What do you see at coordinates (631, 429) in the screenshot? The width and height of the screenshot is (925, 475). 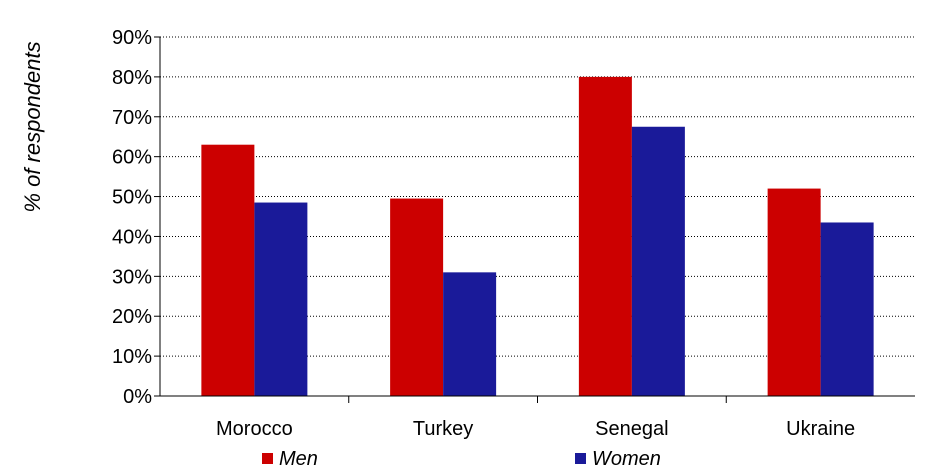 I see `x-tick-label: Senegal` at bounding box center [631, 429].